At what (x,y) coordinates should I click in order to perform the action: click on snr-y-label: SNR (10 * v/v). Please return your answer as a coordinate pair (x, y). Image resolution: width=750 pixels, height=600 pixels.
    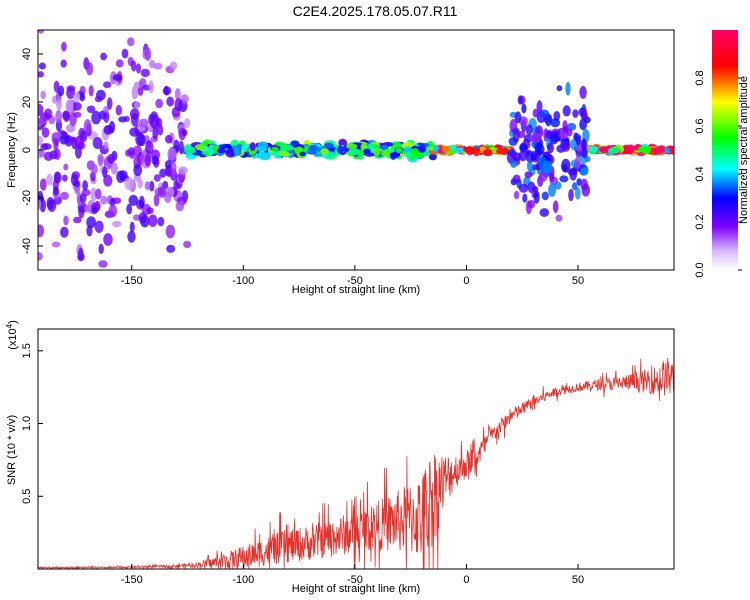
    Looking at the image, I should click on (12, 450).